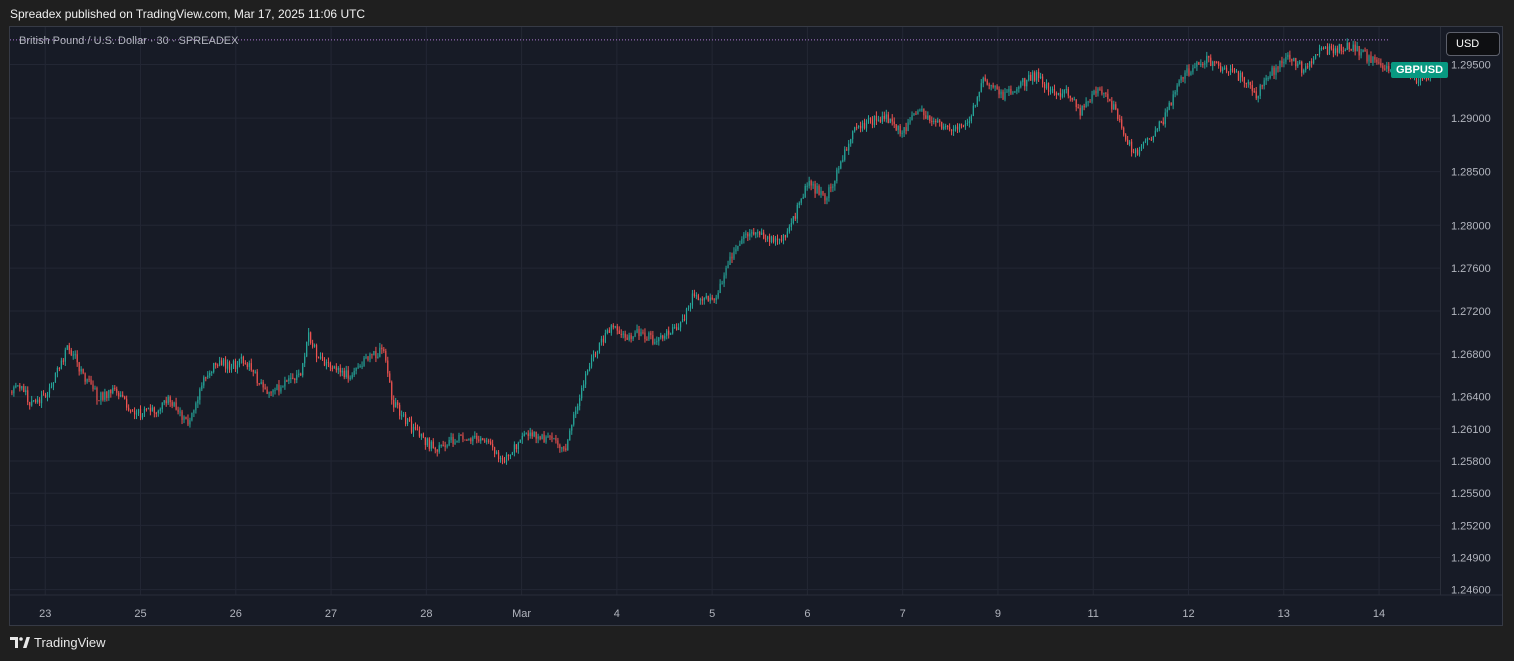 The image size is (1514, 661). What do you see at coordinates (58, 642) in the screenshot?
I see `tradingview-logo: TradingView` at bounding box center [58, 642].